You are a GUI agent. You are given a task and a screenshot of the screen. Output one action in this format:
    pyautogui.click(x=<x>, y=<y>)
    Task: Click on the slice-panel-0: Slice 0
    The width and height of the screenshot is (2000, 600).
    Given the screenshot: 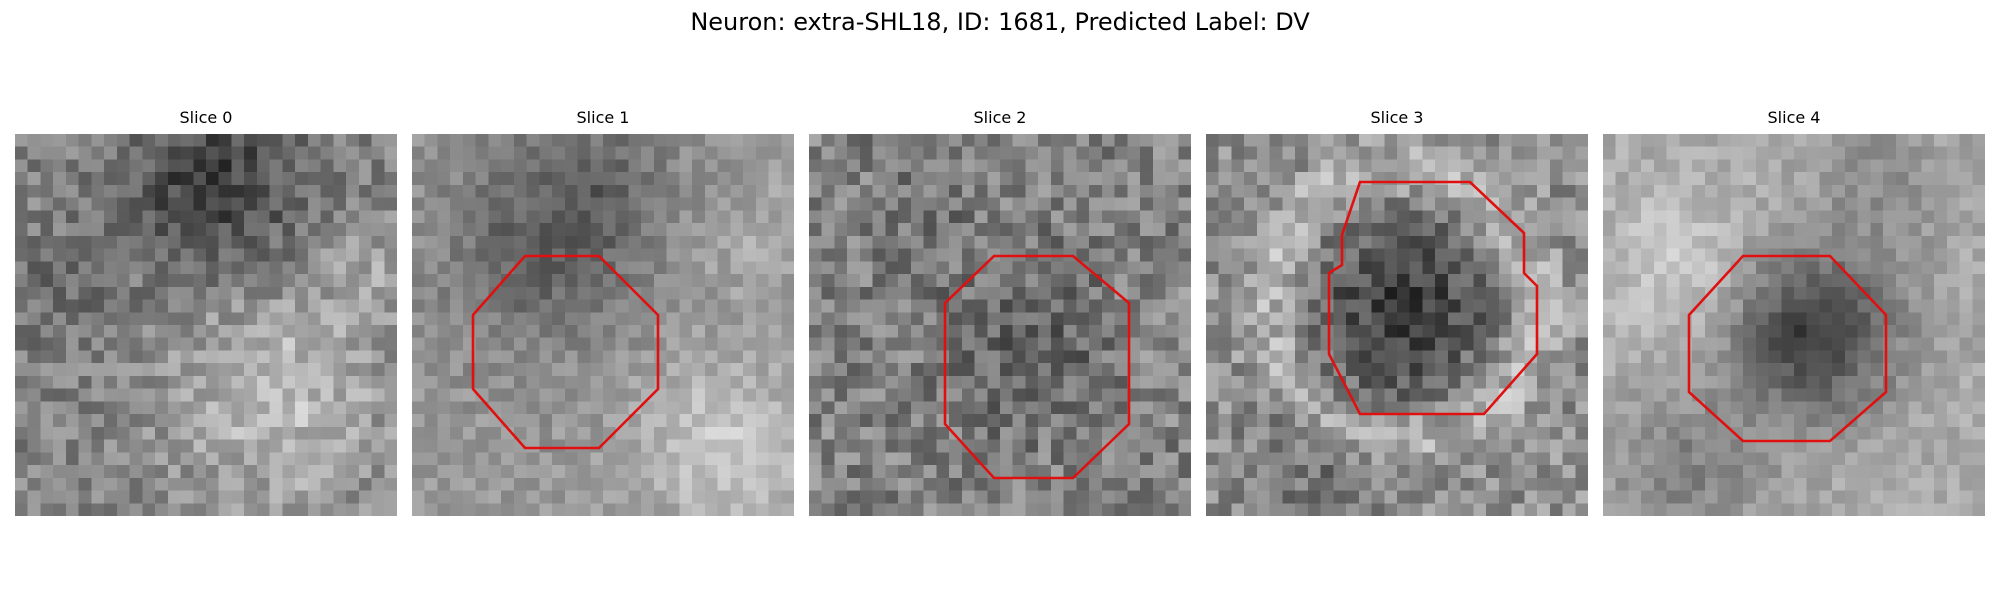 What is the action you would take?
    pyautogui.click(x=206, y=312)
    